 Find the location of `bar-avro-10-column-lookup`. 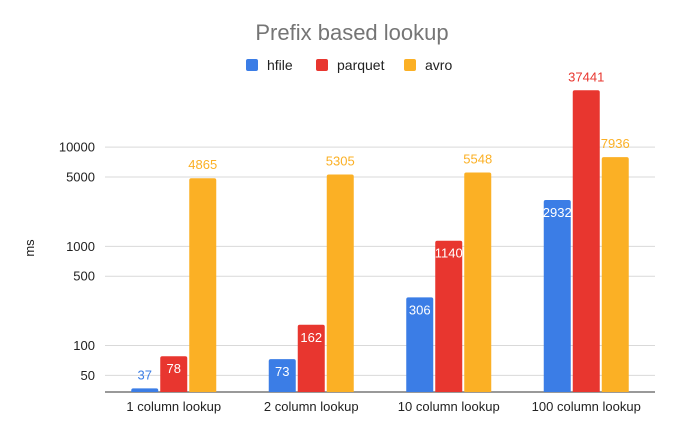

bar-avro-10-column-lookup is located at coordinates (478, 282).